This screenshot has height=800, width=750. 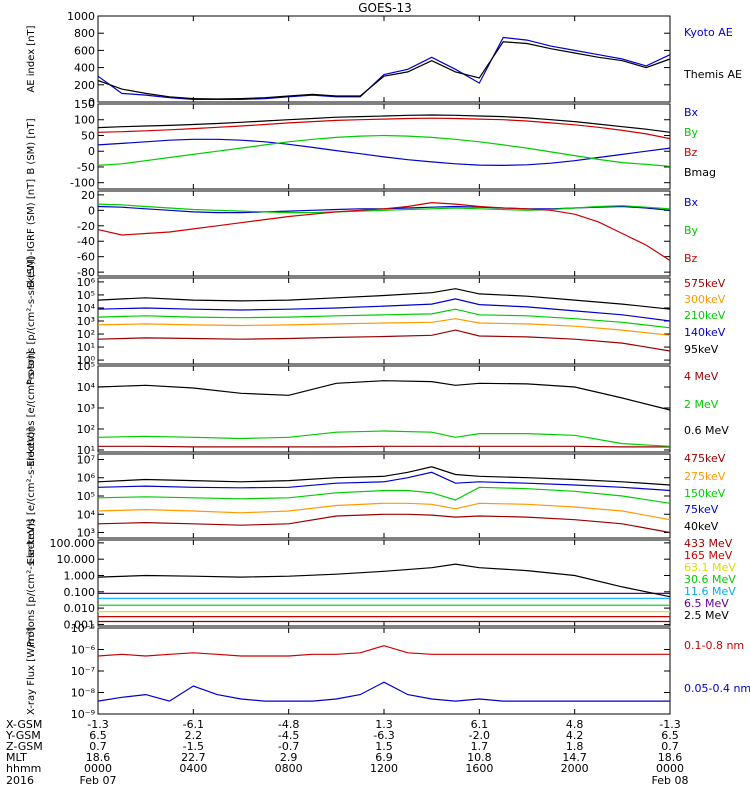 What do you see at coordinates (701, 526) in the screenshot?
I see `legend-entry: 40keV` at bounding box center [701, 526].